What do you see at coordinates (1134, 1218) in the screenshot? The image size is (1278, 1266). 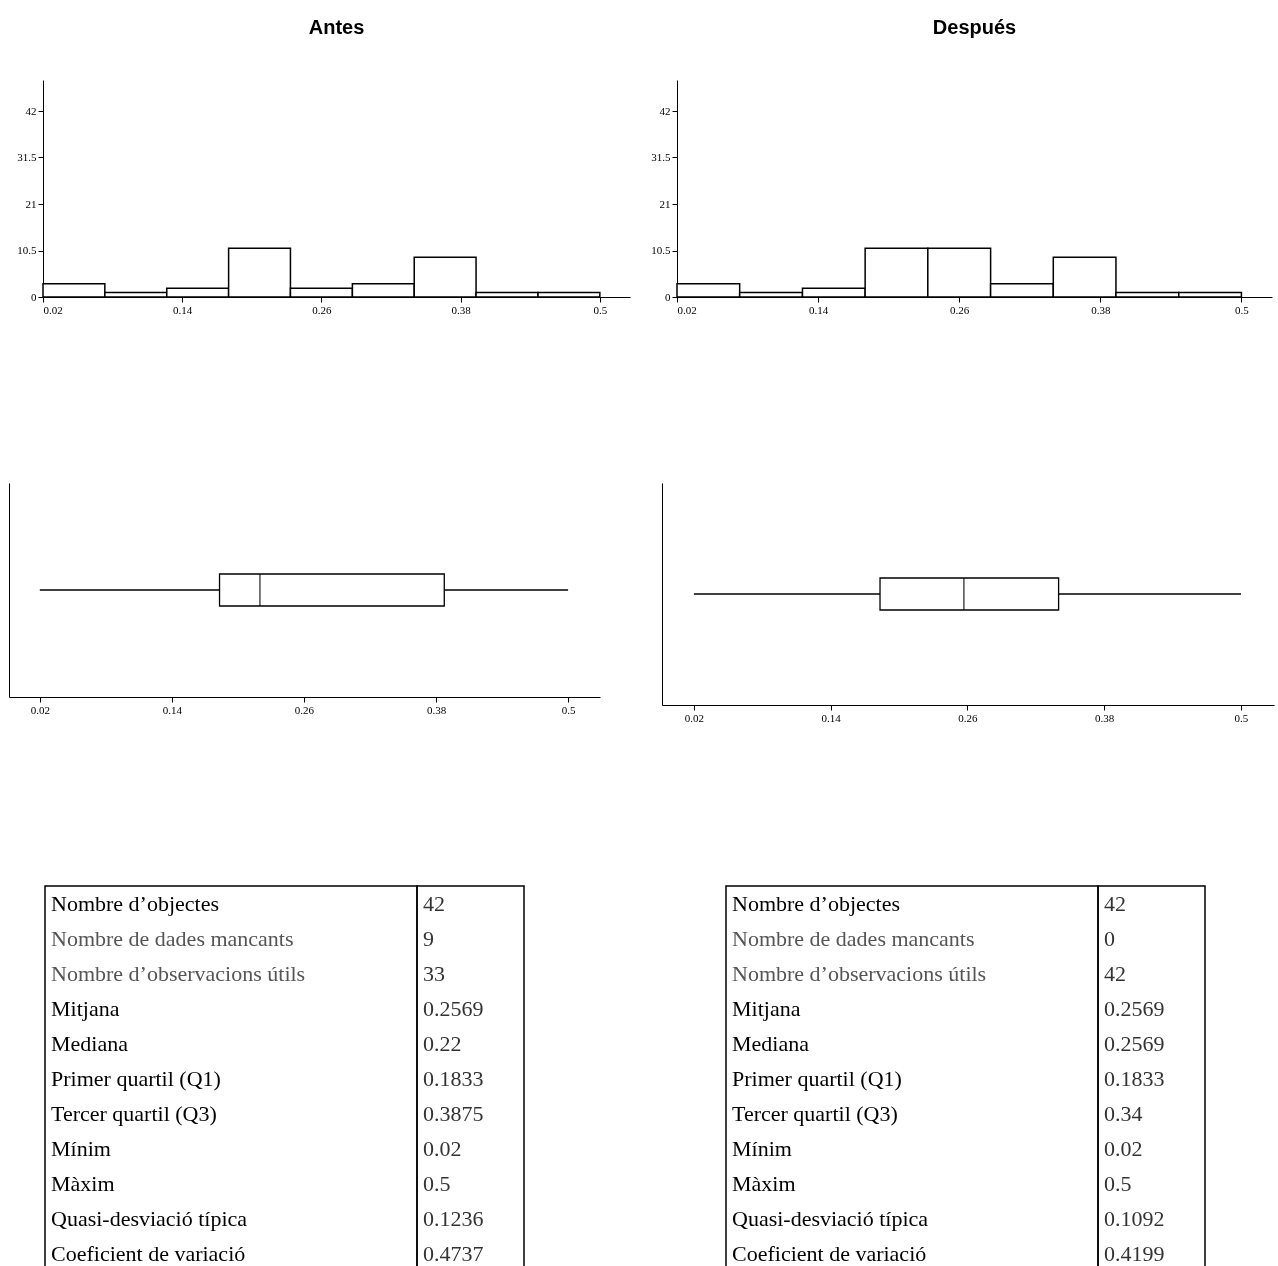 I see `data-label: 0.1092` at bounding box center [1134, 1218].